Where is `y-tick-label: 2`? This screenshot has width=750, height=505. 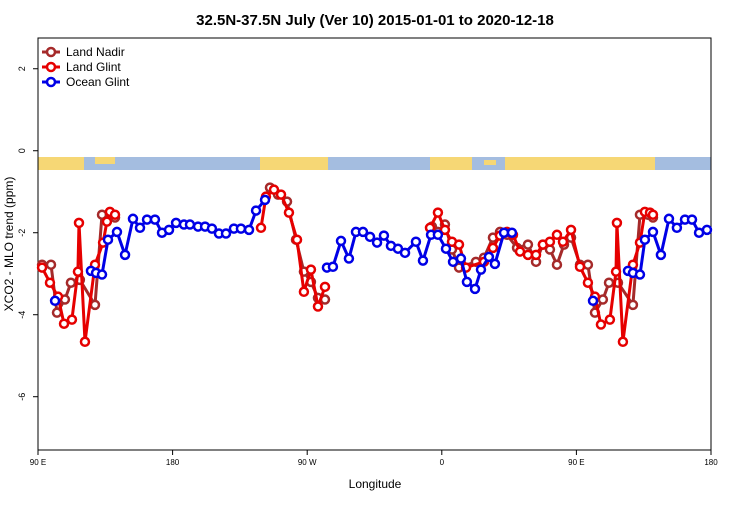 y-tick-label: 2 is located at coordinates (22, 68).